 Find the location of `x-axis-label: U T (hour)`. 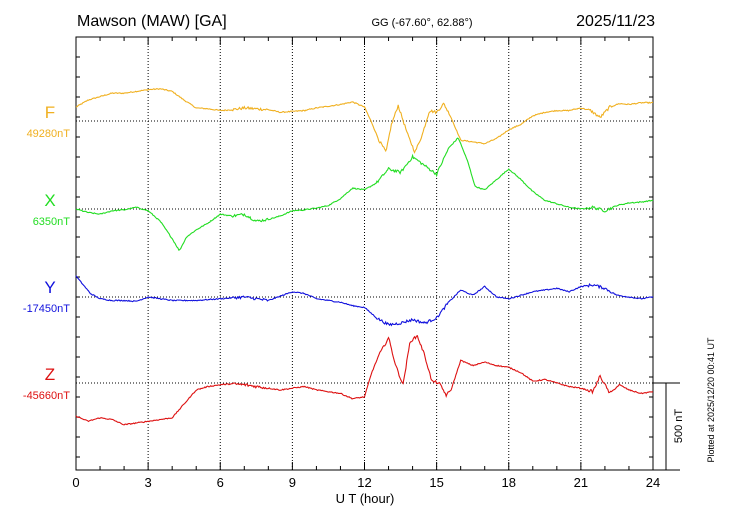

x-axis-label: U T (hour) is located at coordinates (365, 498).